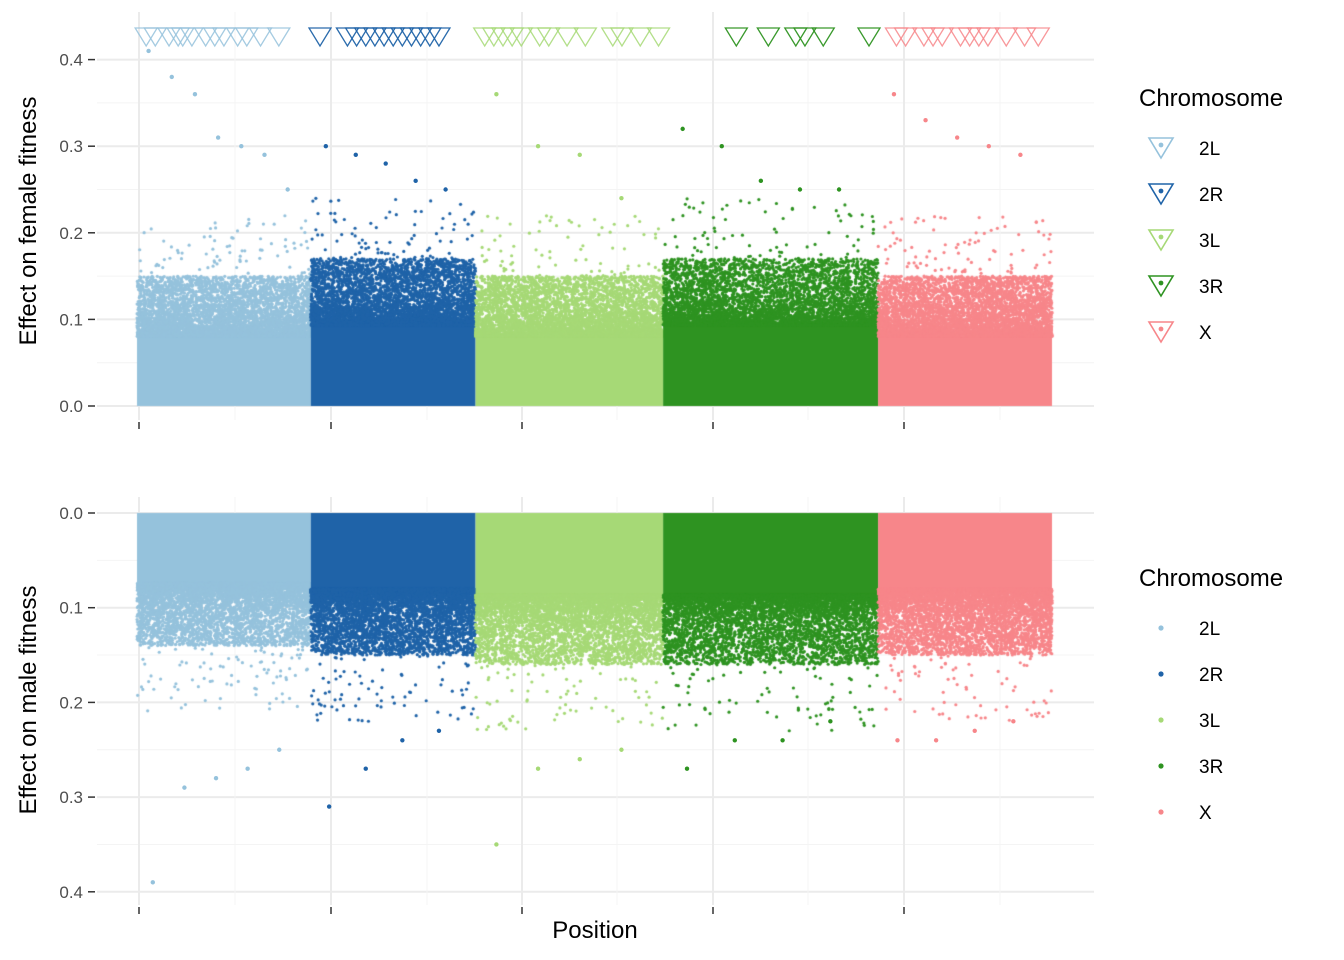 This screenshot has width=1344, height=960. I want to click on top-legend-label-2L: 2L, so click(1209, 149).